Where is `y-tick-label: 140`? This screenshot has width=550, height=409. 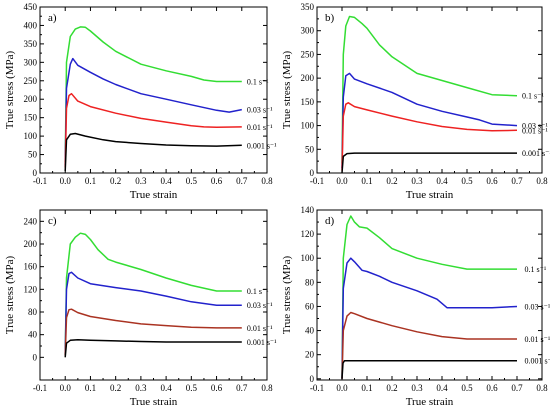 y-tick-label: 140 is located at coordinates (308, 210).